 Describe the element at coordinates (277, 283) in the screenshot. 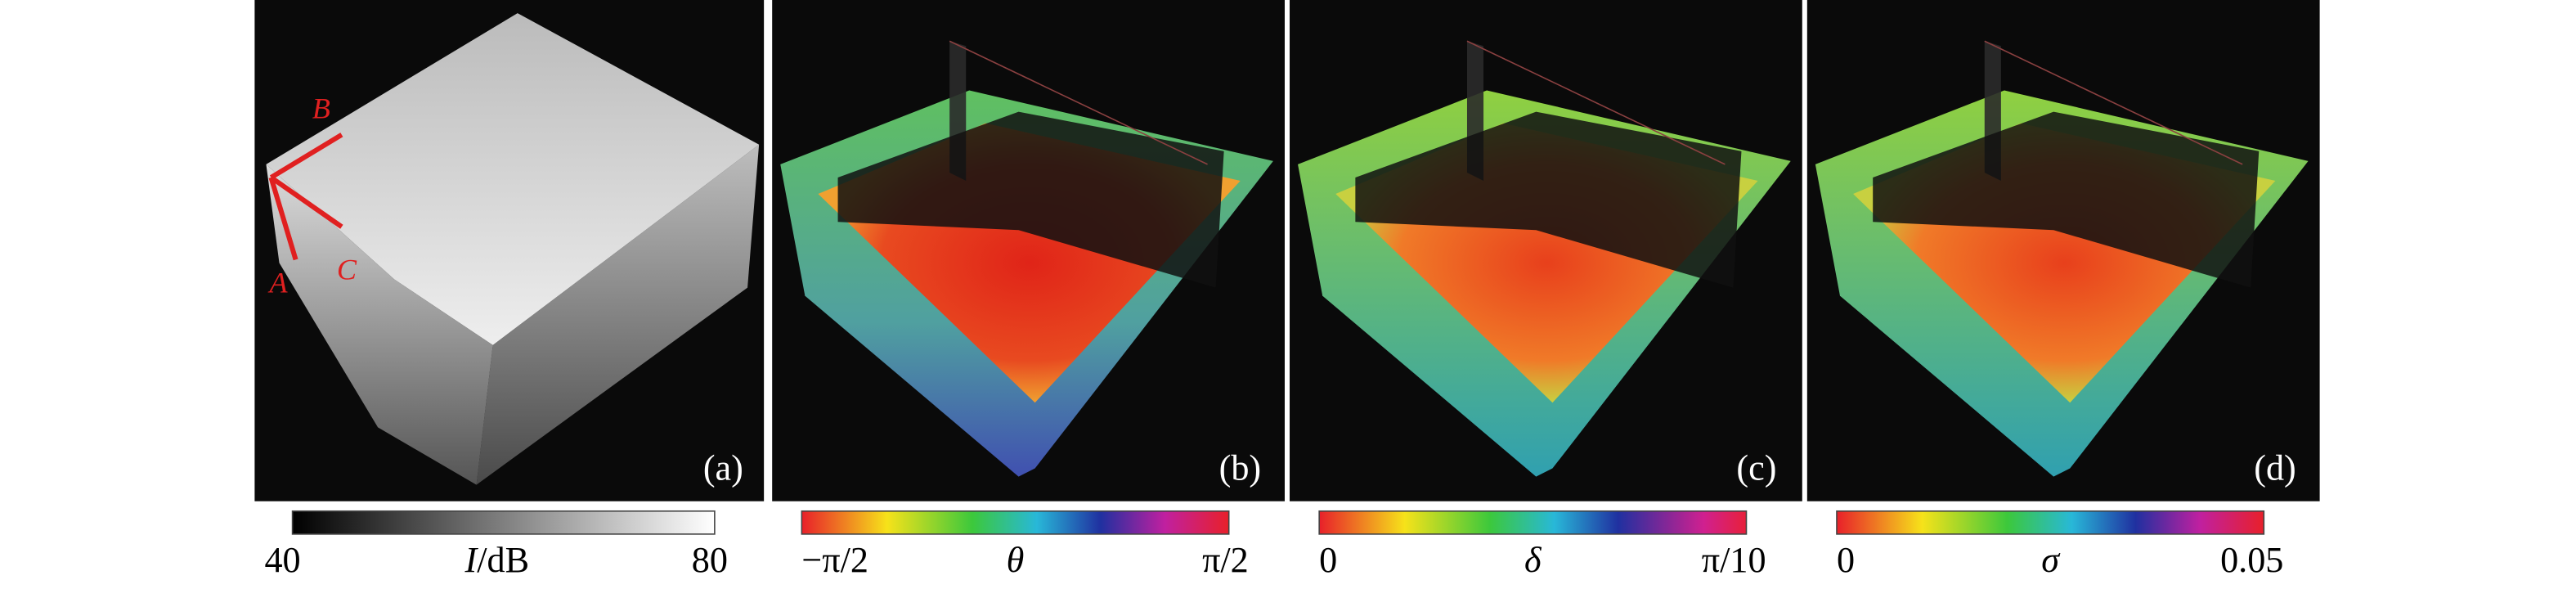

I see `axis-label: A` at that location.